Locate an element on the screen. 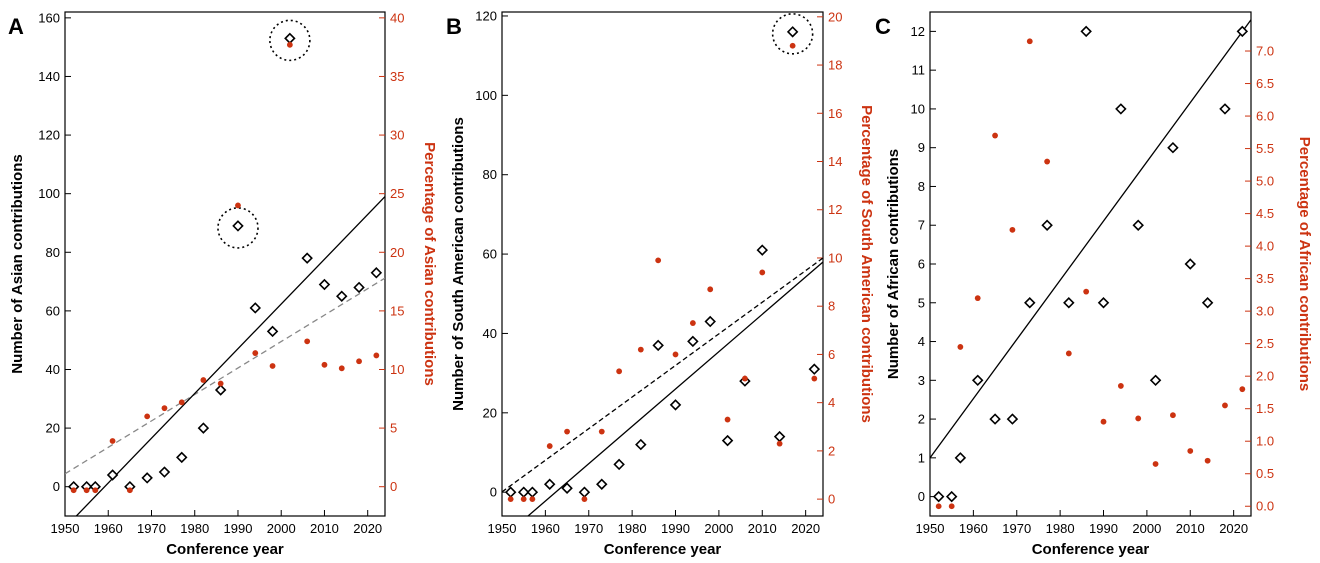 The height and width of the screenshot is (563, 1320). y-right-axis-label: Percentage of Asian contributions is located at coordinates (429, 264).